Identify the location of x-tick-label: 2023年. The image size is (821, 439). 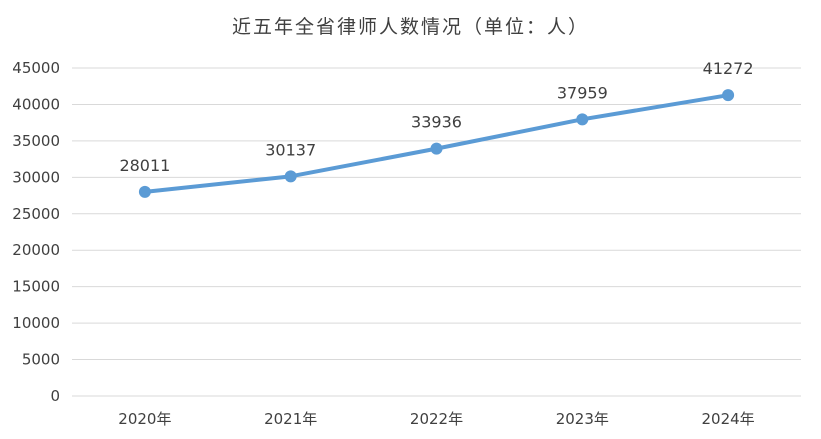
(582, 419).